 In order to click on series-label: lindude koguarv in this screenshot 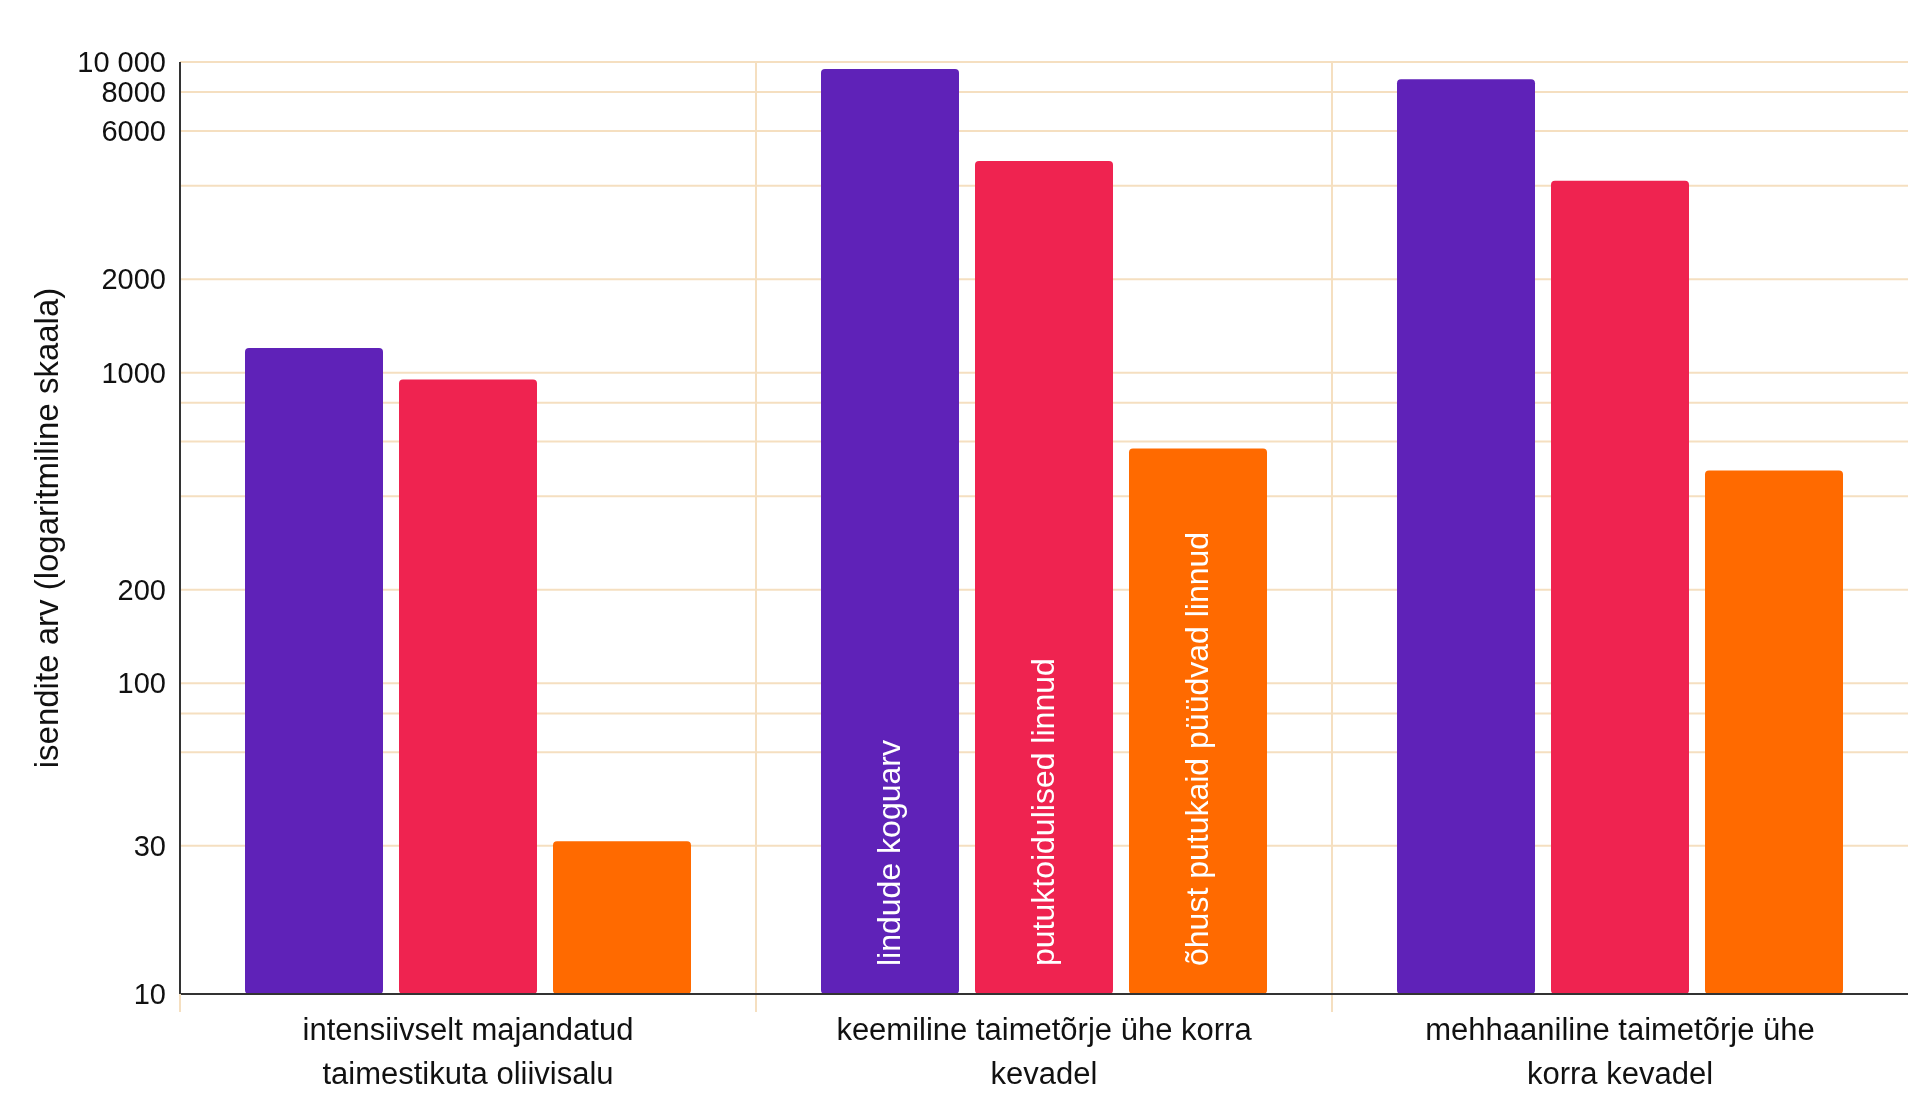, I will do `click(889, 853)`.